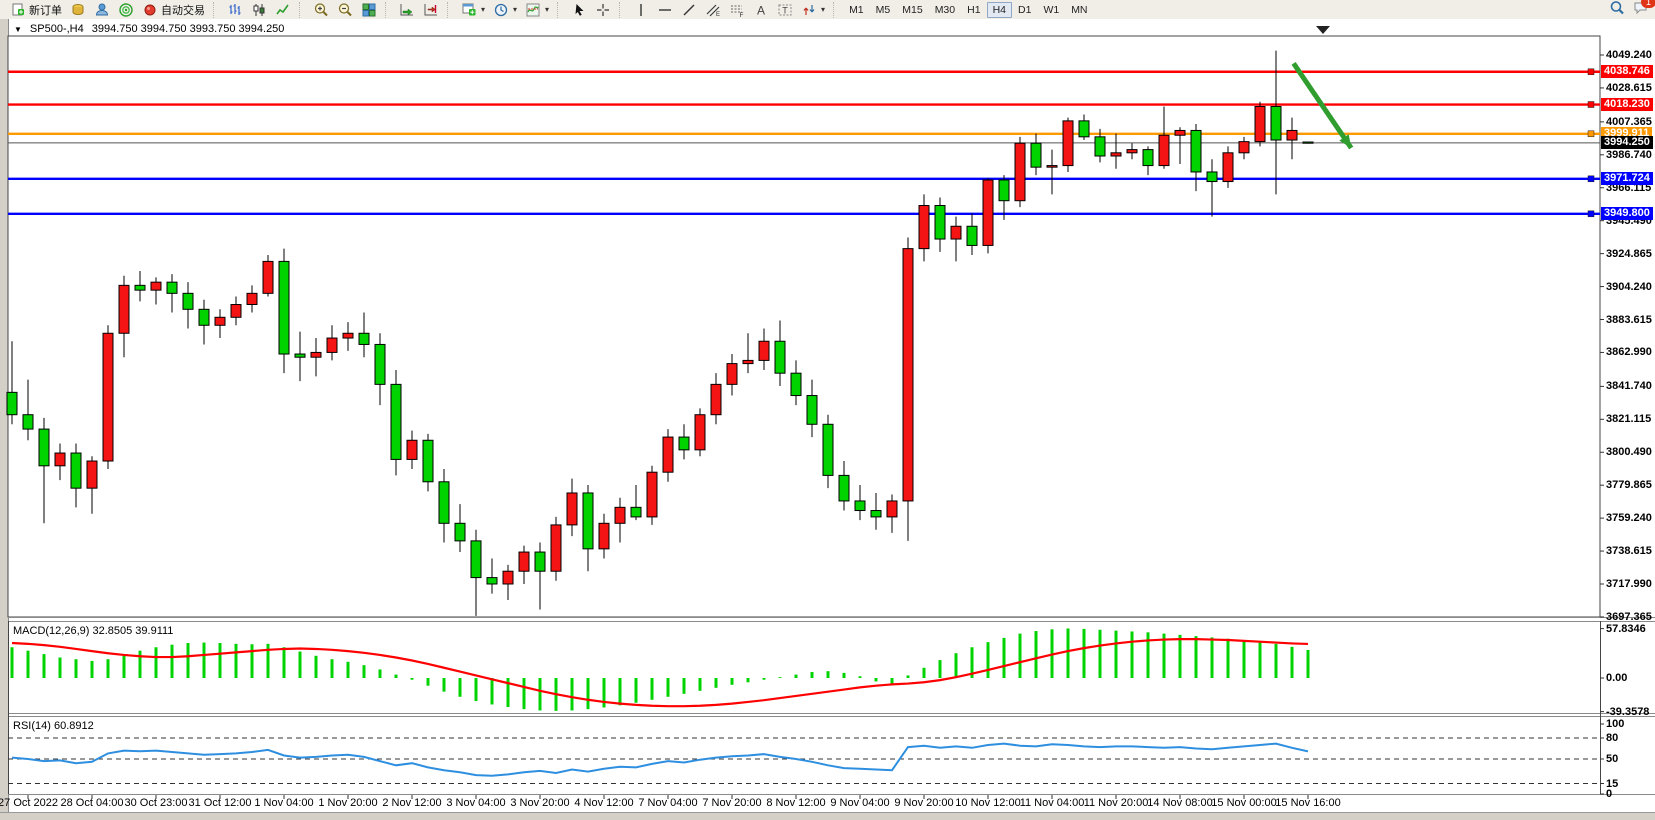  Describe the element at coordinates (1025, 9) in the screenshot. I see `timeframe-d1-button: D1` at that location.